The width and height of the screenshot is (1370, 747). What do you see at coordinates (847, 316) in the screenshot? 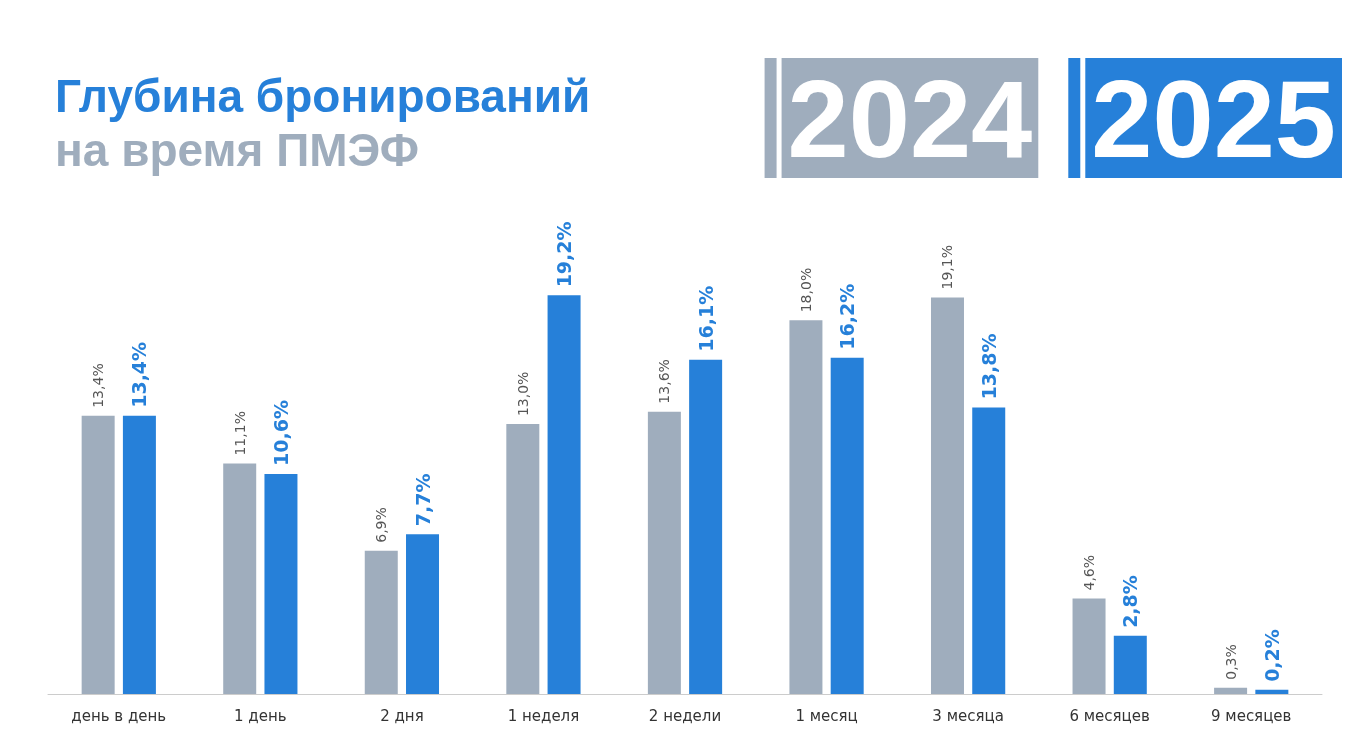
I see `data-label: 16,2%` at bounding box center [847, 316].